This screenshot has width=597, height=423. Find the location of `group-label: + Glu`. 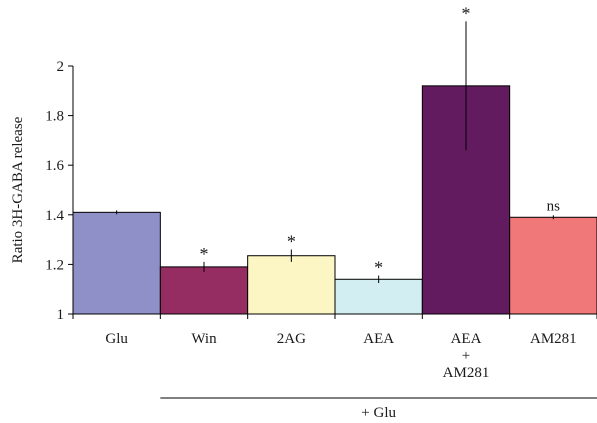

group-label: + Glu is located at coordinates (378, 413).